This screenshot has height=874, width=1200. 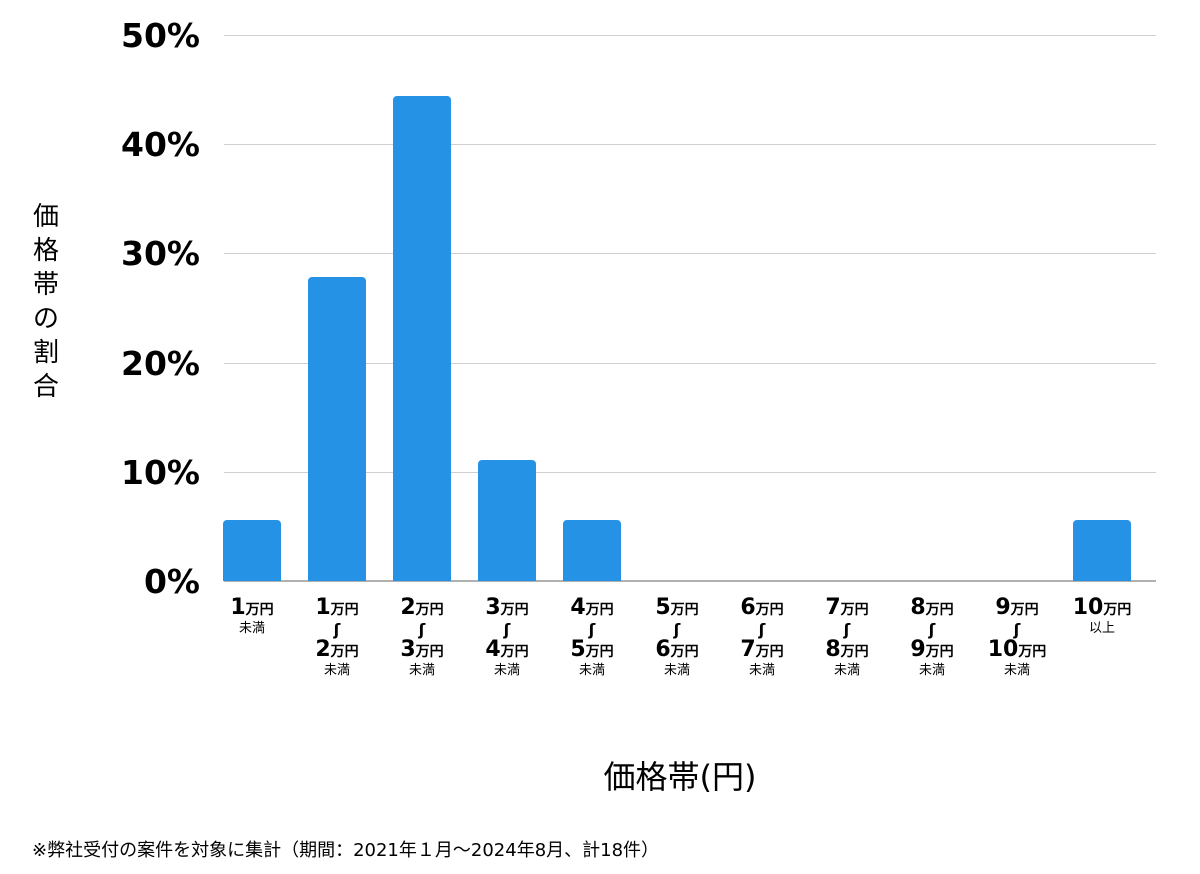 I want to click on x-category-label: 9万円 ʃ 10万円 未満, so click(x=1017, y=636).